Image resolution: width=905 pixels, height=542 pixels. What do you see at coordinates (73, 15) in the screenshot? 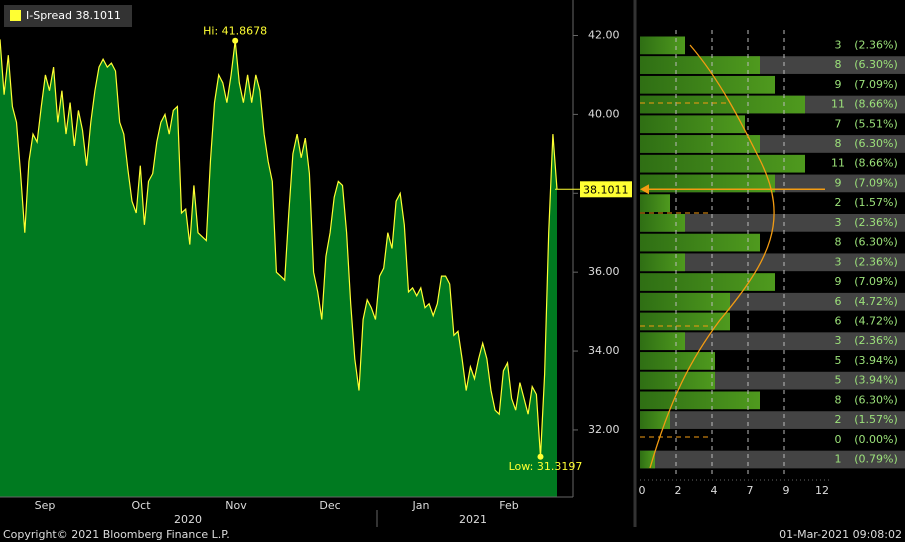
I see `legend-label: I-Spread 38.1011` at bounding box center [73, 15].